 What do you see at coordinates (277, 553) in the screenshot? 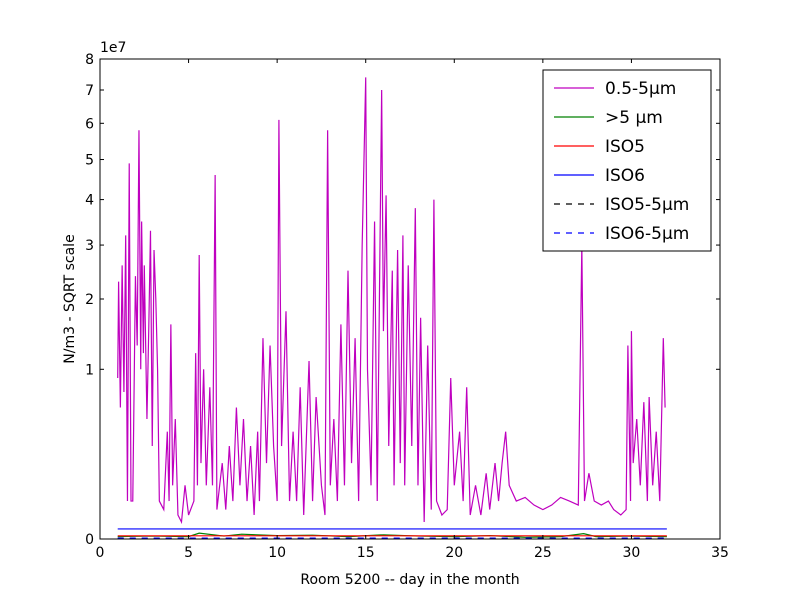
I see `x-tick-label: 10` at bounding box center [277, 553].